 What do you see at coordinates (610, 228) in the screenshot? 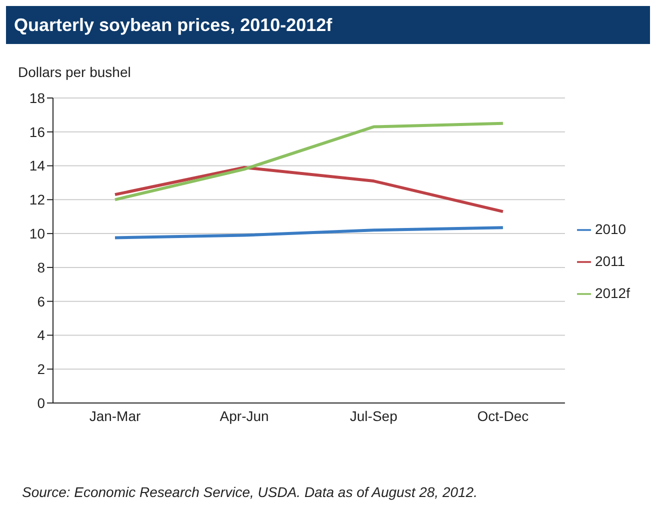
I see `legend-label: 2010` at bounding box center [610, 228].